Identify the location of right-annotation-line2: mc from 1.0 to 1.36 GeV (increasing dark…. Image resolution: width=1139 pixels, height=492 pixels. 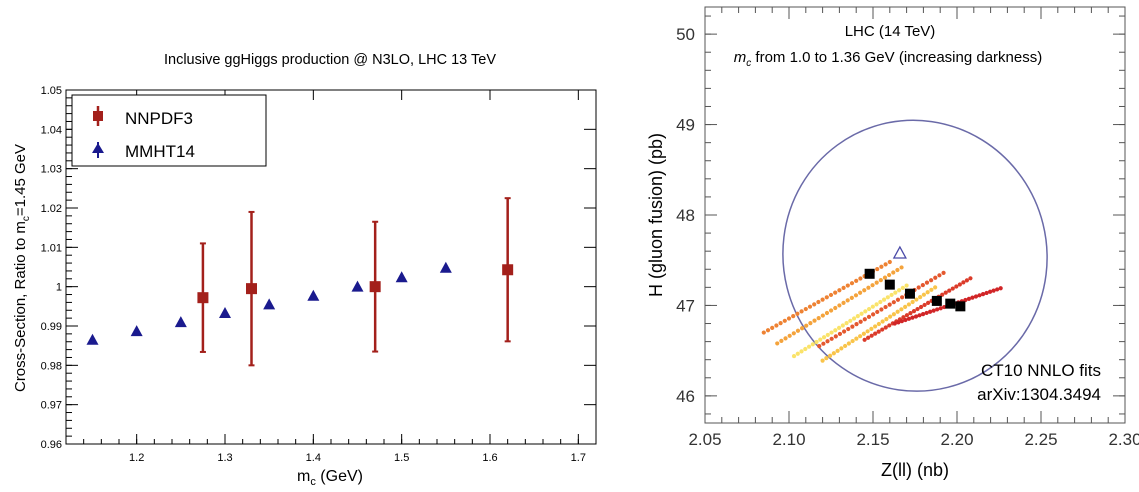
(888, 59).